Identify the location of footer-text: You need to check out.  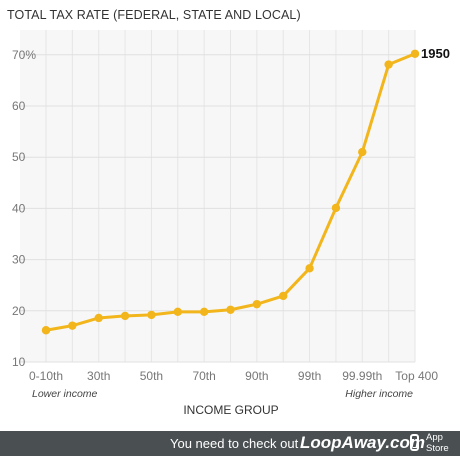
(234, 443).